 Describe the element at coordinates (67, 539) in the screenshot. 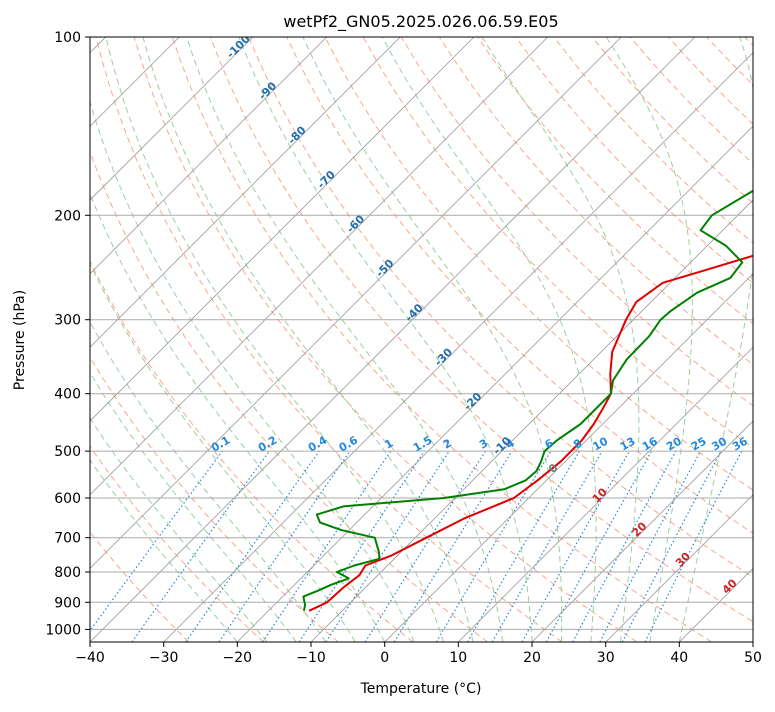

I see `y-tick-label: 700` at that location.